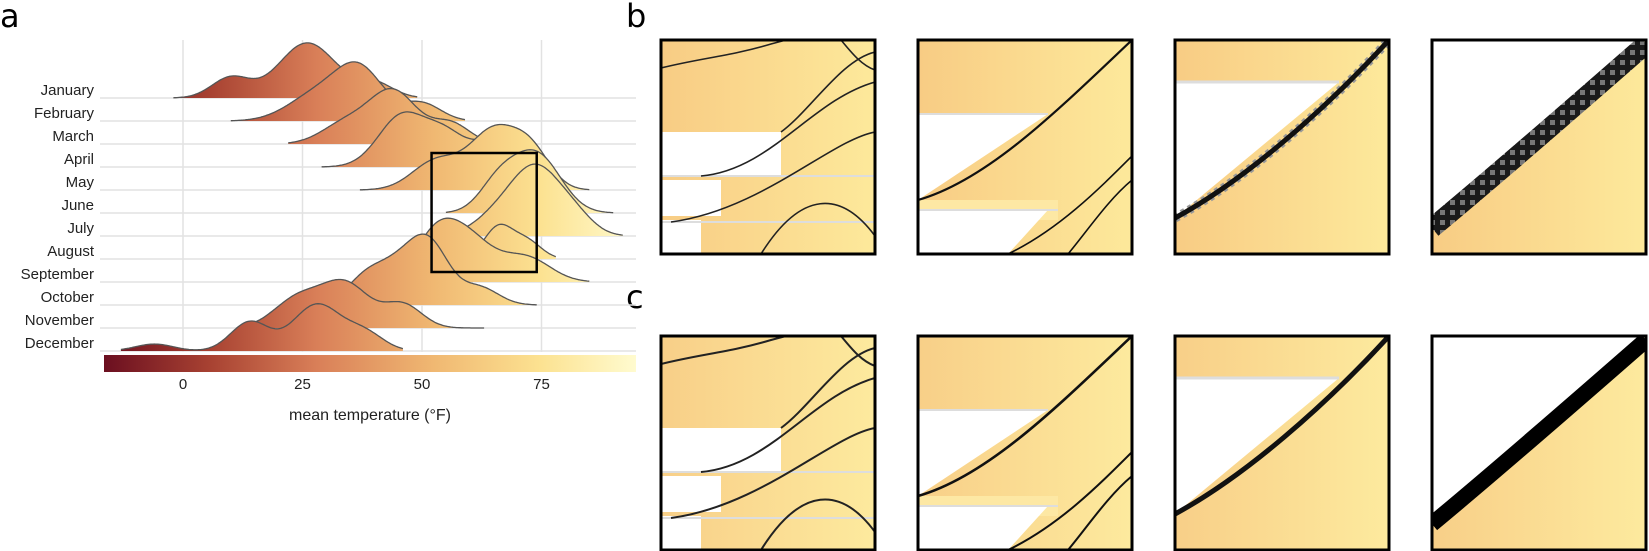  What do you see at coordinates (529, 181) in the screenshot?
I see `ridge-line-june` at bounding box center [529, 181].